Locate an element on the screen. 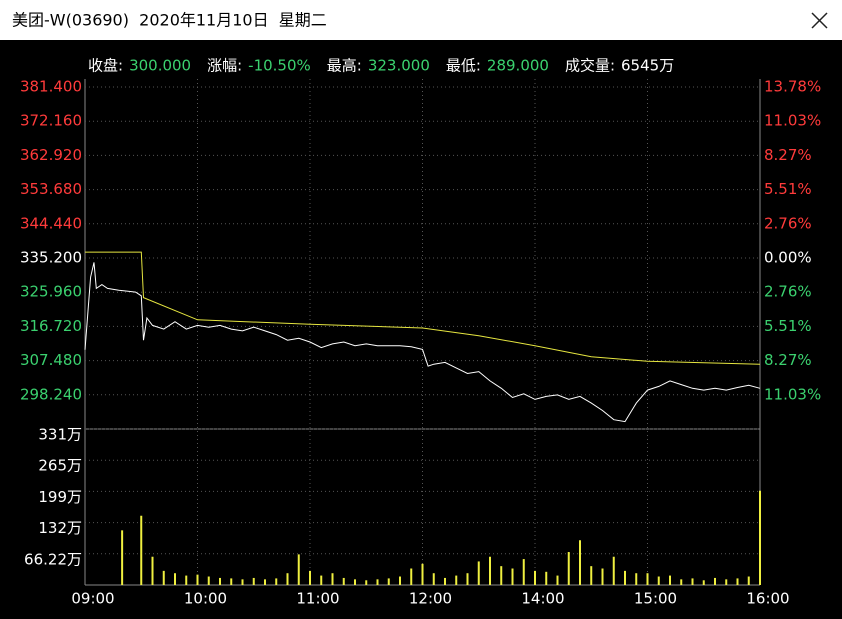 This screenshot has width=842, height=619. volume-tick-label: 132万 is located at coordinates (60, 528).